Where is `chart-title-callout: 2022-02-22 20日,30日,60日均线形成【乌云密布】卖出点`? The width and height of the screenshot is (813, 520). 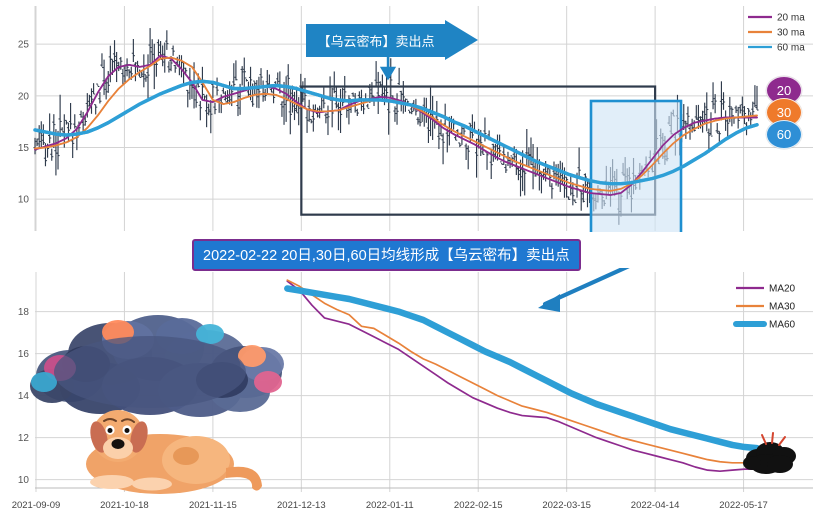 chart-title-callout: 2022-02-22 20日,30日,60日均线形成【乌云密布】卖出点 is located at coordinates (386, 255).